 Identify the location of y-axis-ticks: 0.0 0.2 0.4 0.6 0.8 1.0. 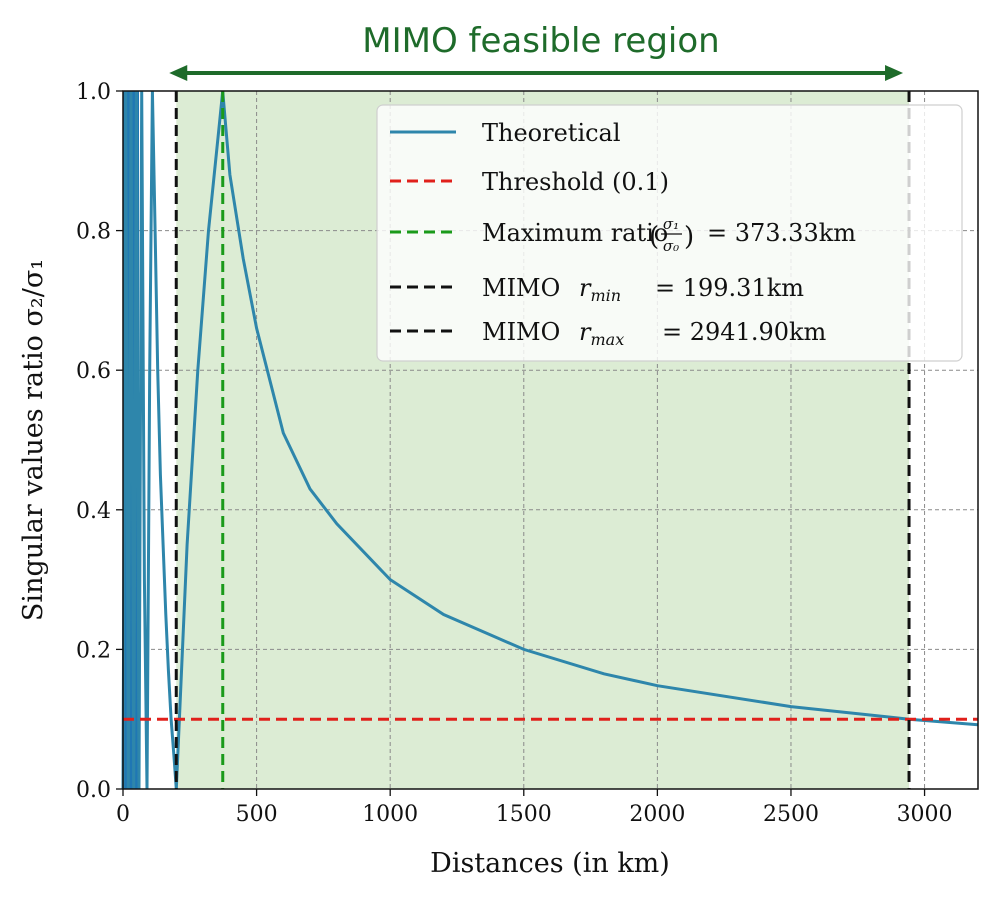
(99, 441).